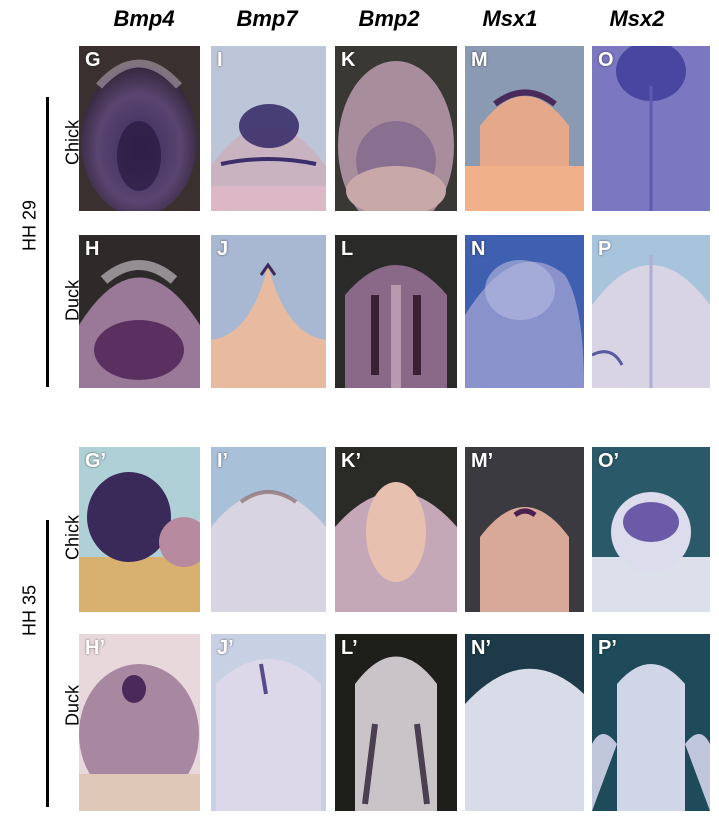 The width and height of the screenshot is (719, 823). I want to click on gene-header-bmp4: Bmp4, so click(144, 18).